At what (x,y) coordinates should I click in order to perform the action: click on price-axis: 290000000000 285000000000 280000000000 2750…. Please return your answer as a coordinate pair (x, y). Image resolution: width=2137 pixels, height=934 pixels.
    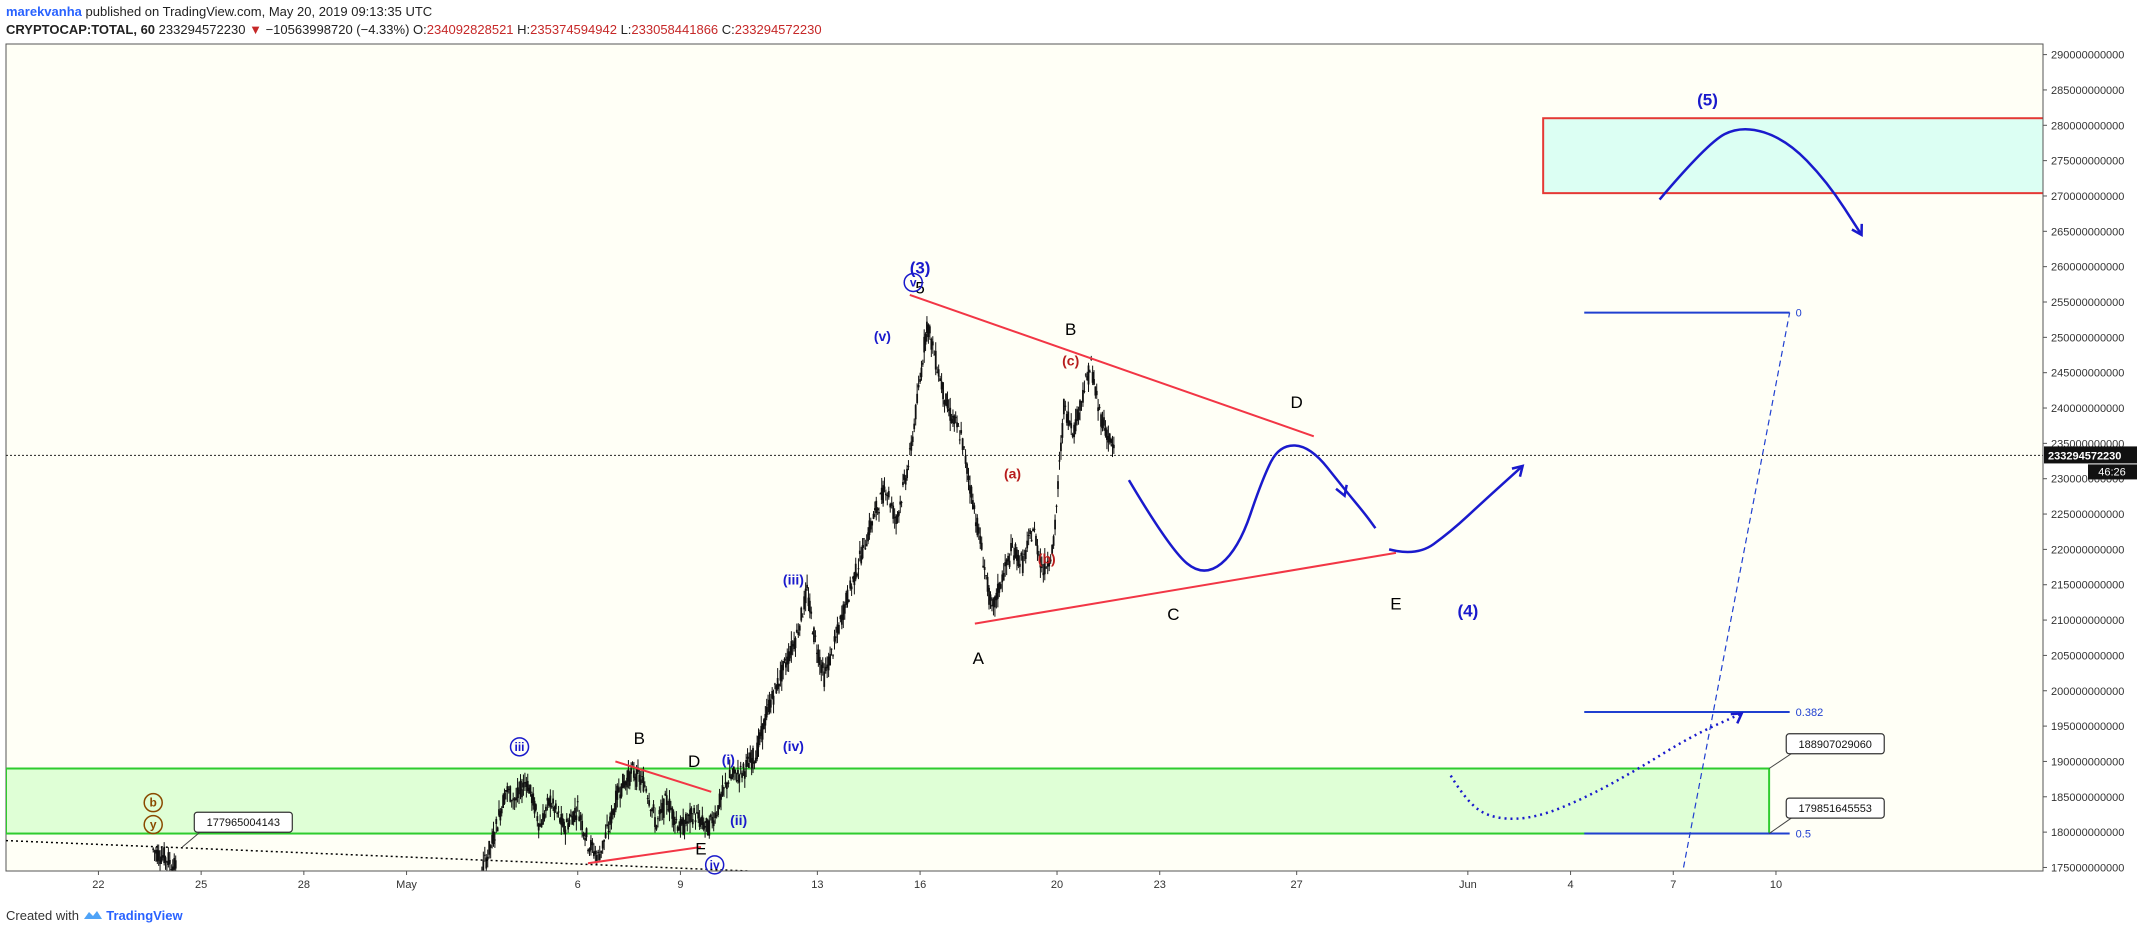
    Looking at the image, I should click on (2089, 459).